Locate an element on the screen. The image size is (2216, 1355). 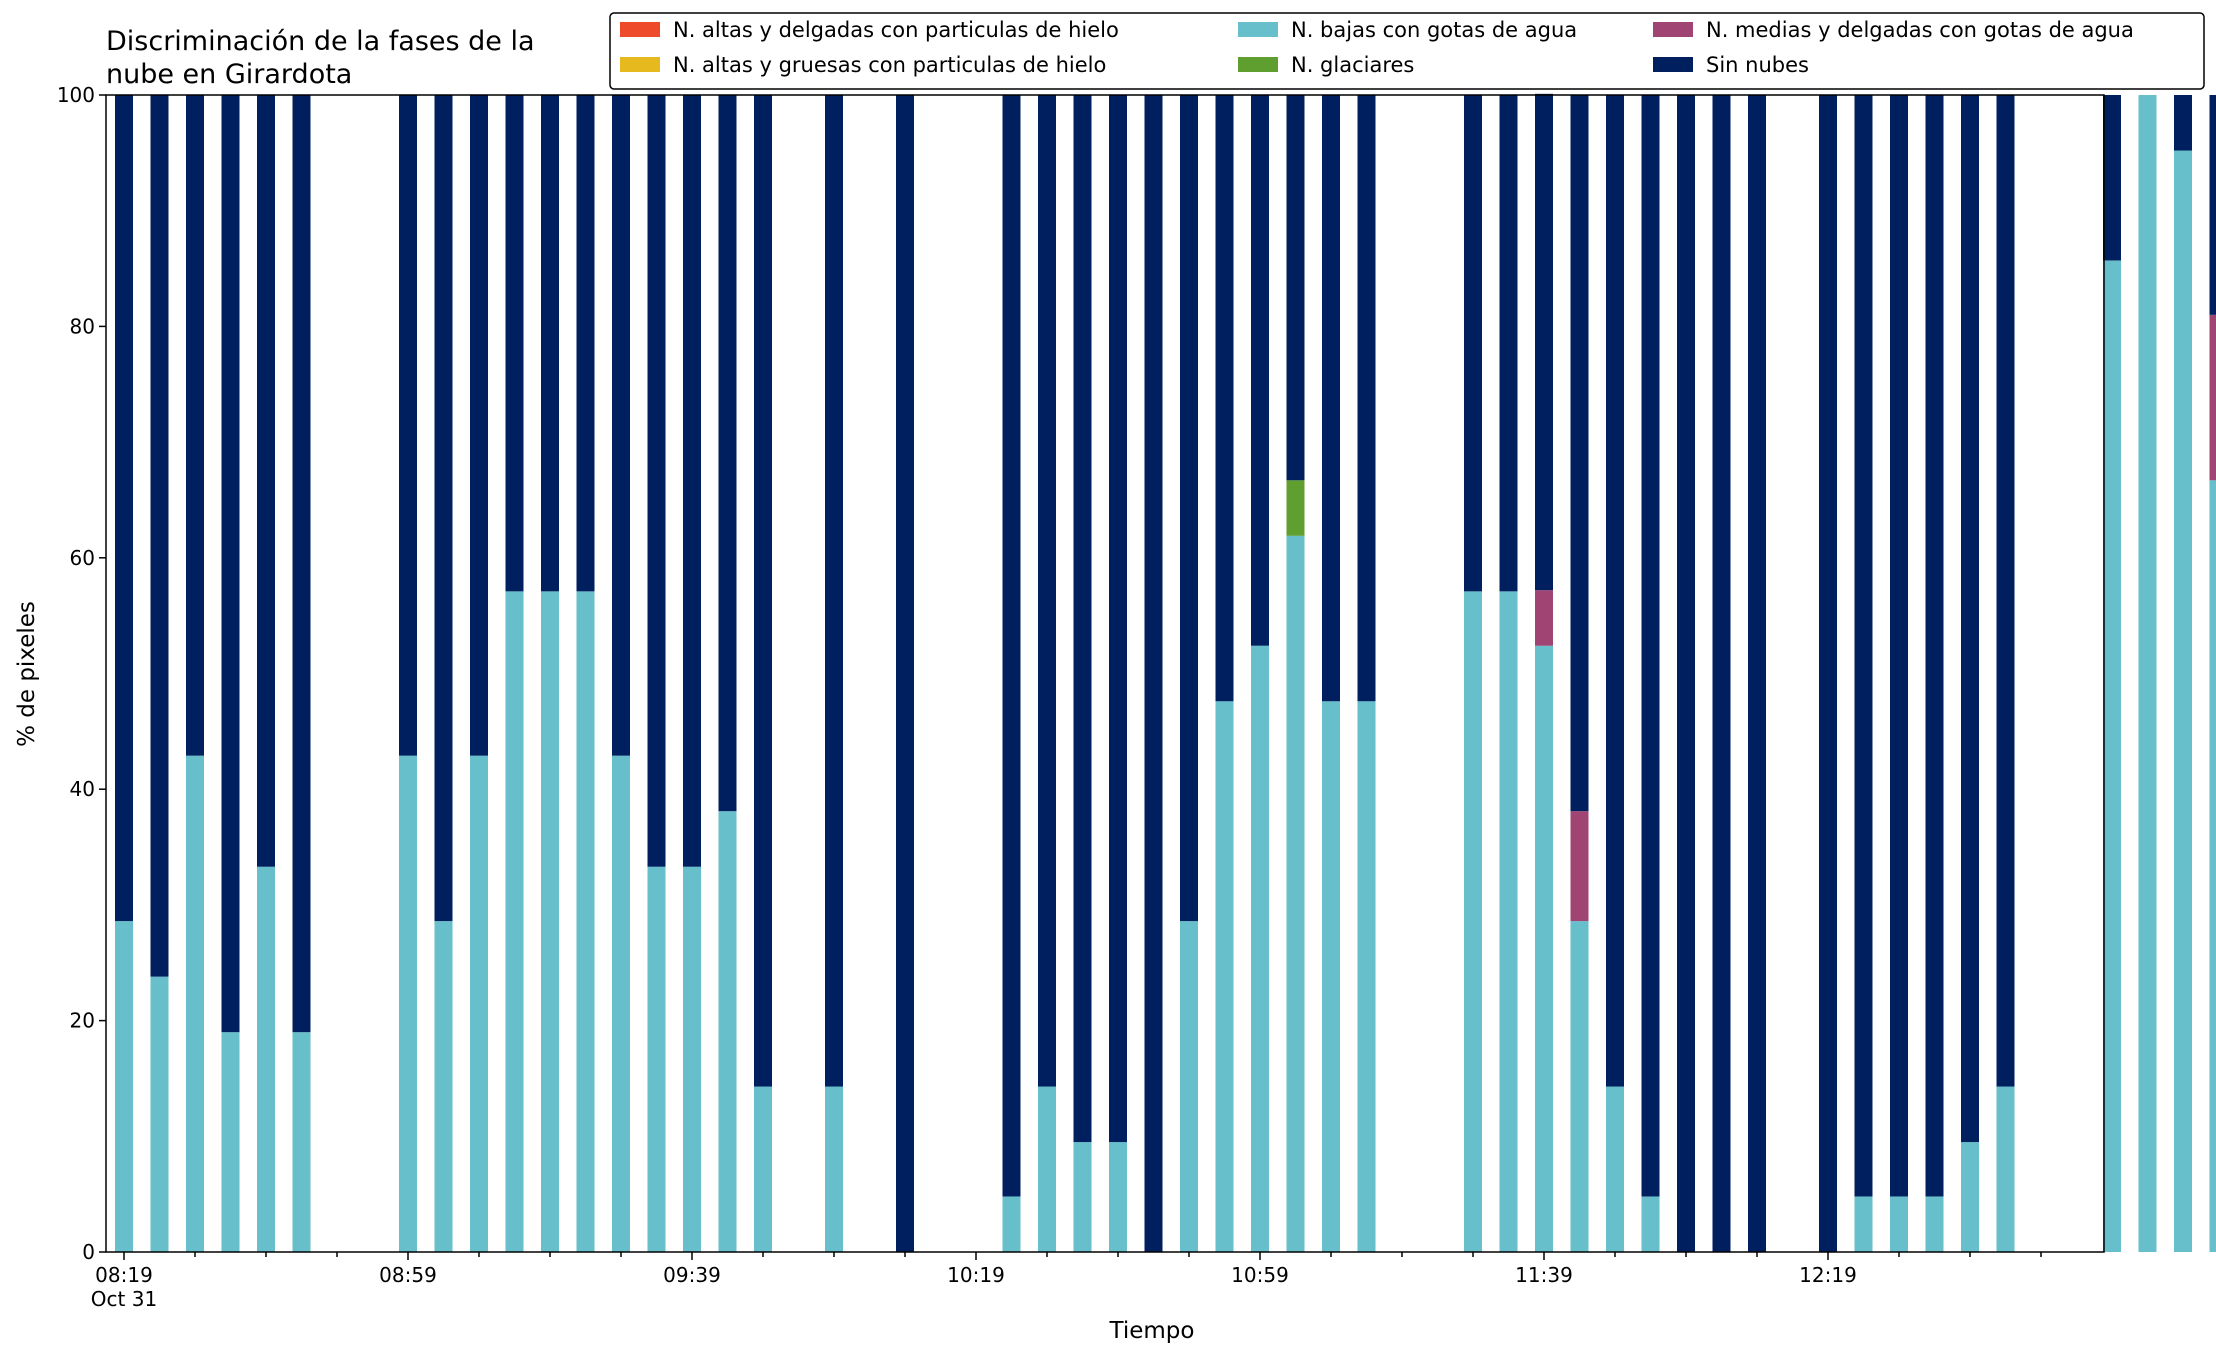
chart-title-line-2: nube en Girardota is located at coordinates (229, 74).